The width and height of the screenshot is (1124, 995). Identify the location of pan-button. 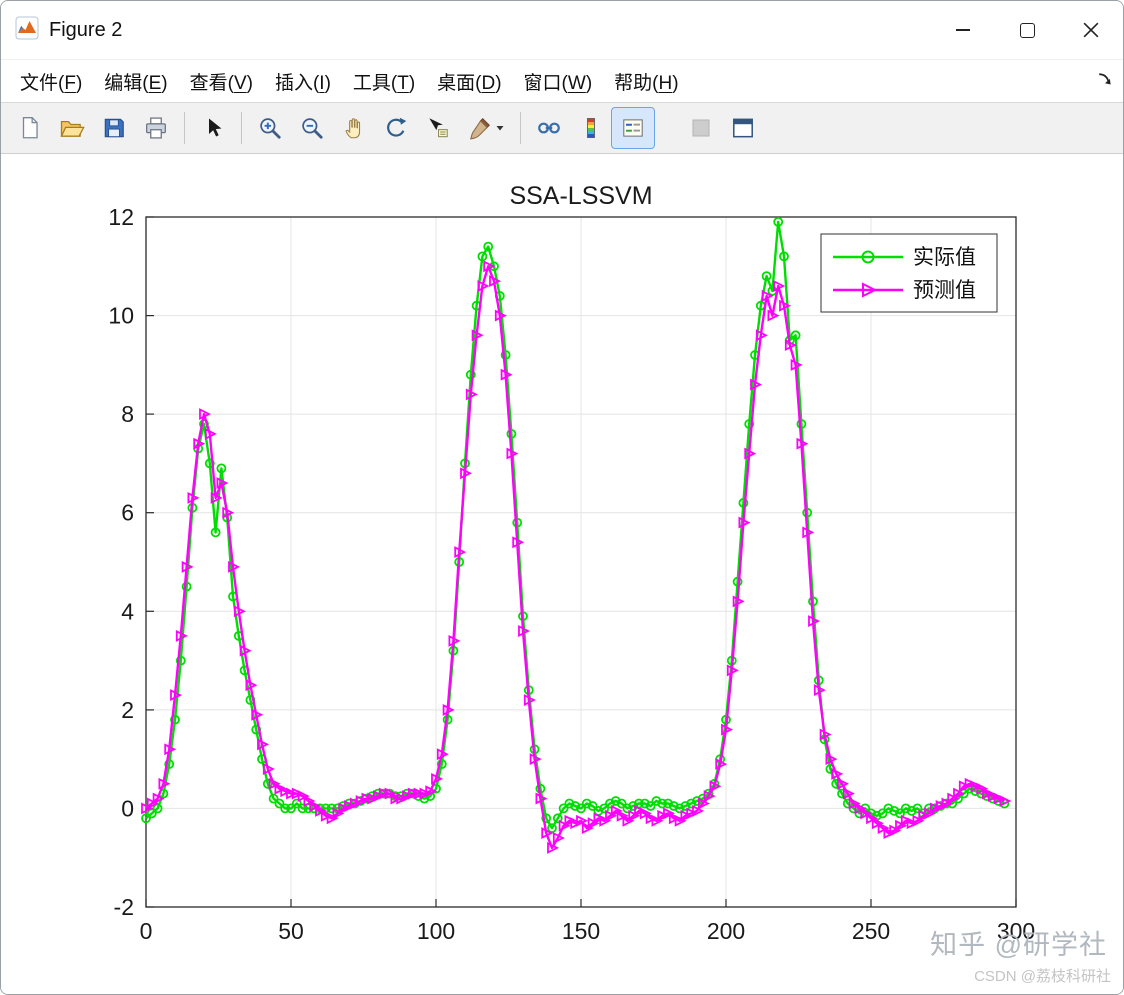
(354, 128).